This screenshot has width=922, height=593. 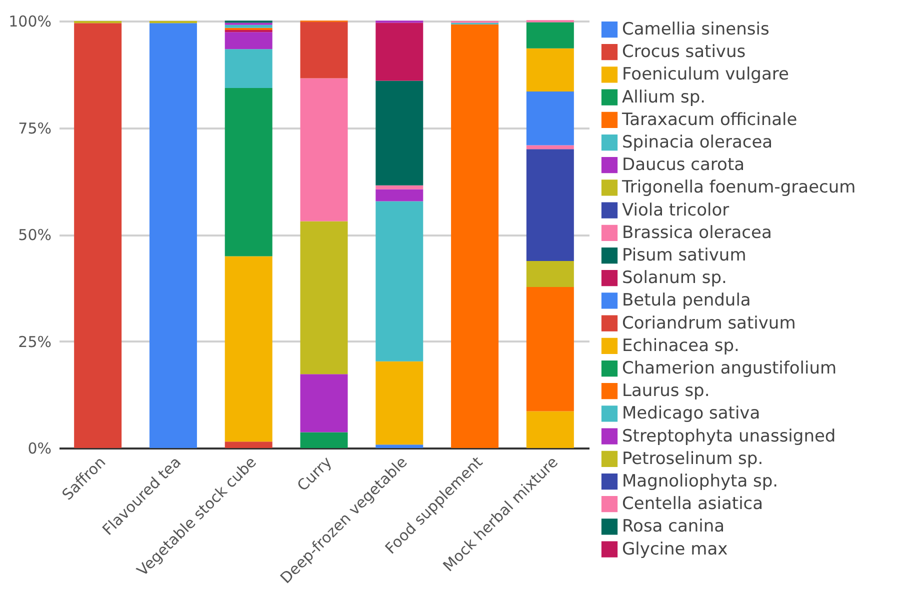 I want to click on legend-label: Magnoliophyta sp., so click(x=700, y=482).